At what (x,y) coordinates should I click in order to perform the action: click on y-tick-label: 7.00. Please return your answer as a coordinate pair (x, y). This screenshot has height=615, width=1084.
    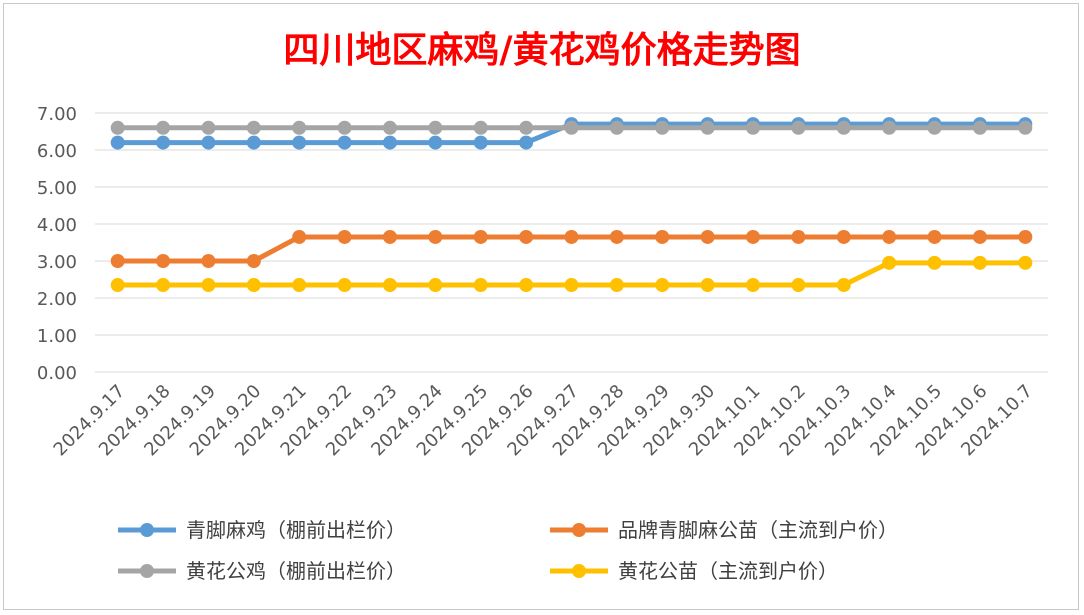
    Looking at the image, I should click on (57, 114).